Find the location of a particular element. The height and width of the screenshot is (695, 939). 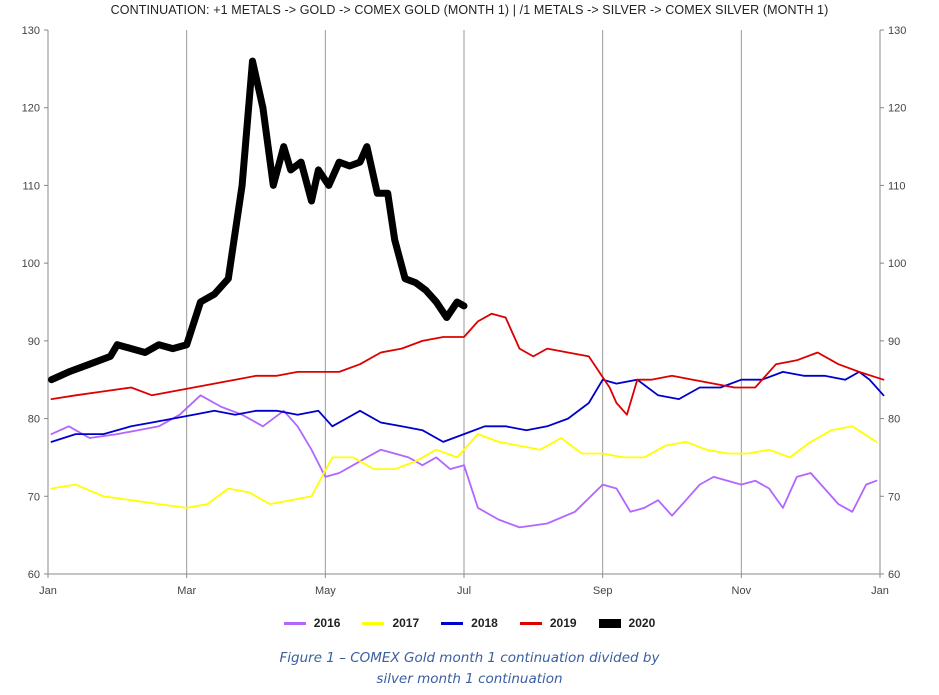

legend-label-2020: 2020 is located at coordinates (642, 623).